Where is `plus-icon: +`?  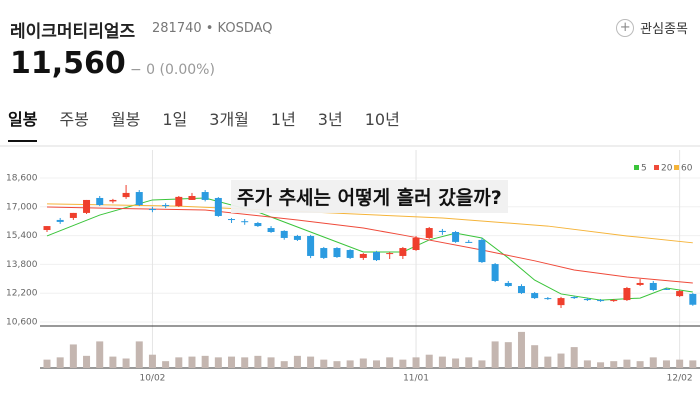
plus-icon: + is located at coordinates (625, 27).